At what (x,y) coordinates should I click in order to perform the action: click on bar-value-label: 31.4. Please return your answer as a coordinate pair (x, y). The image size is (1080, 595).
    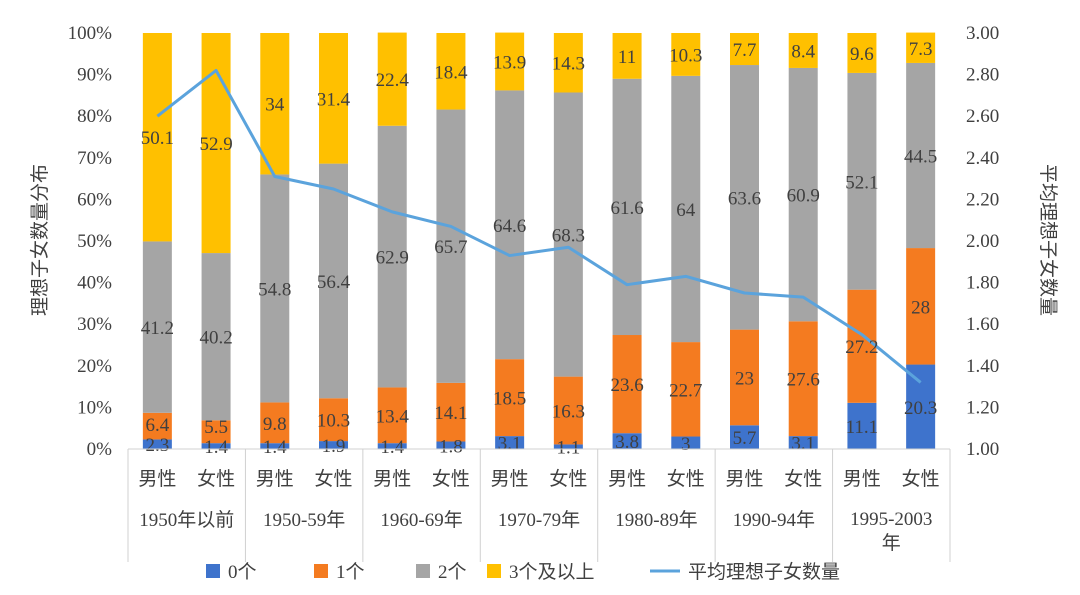
    Looking at the image, I should click on (334, 99).